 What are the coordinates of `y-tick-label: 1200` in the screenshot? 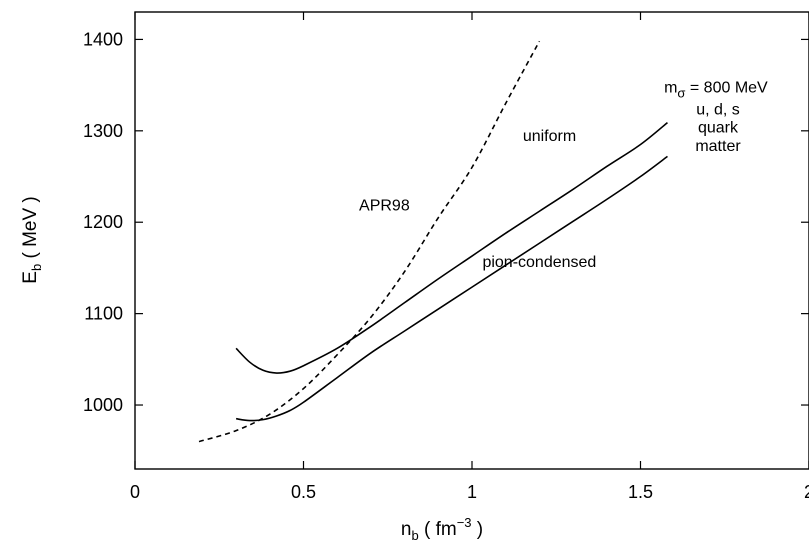 It's located at (103, 222).